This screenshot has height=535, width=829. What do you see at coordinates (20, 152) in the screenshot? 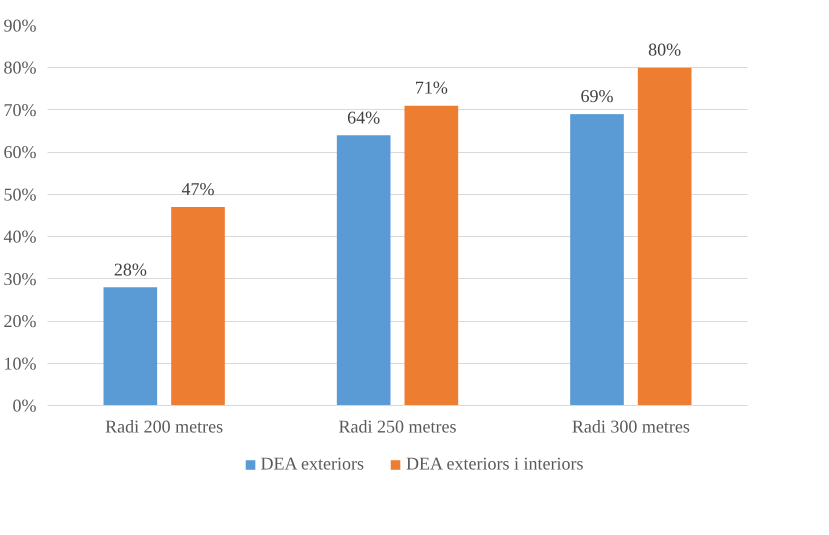
I see `y-tick-label: 60%` at bounding box center [20, 152].